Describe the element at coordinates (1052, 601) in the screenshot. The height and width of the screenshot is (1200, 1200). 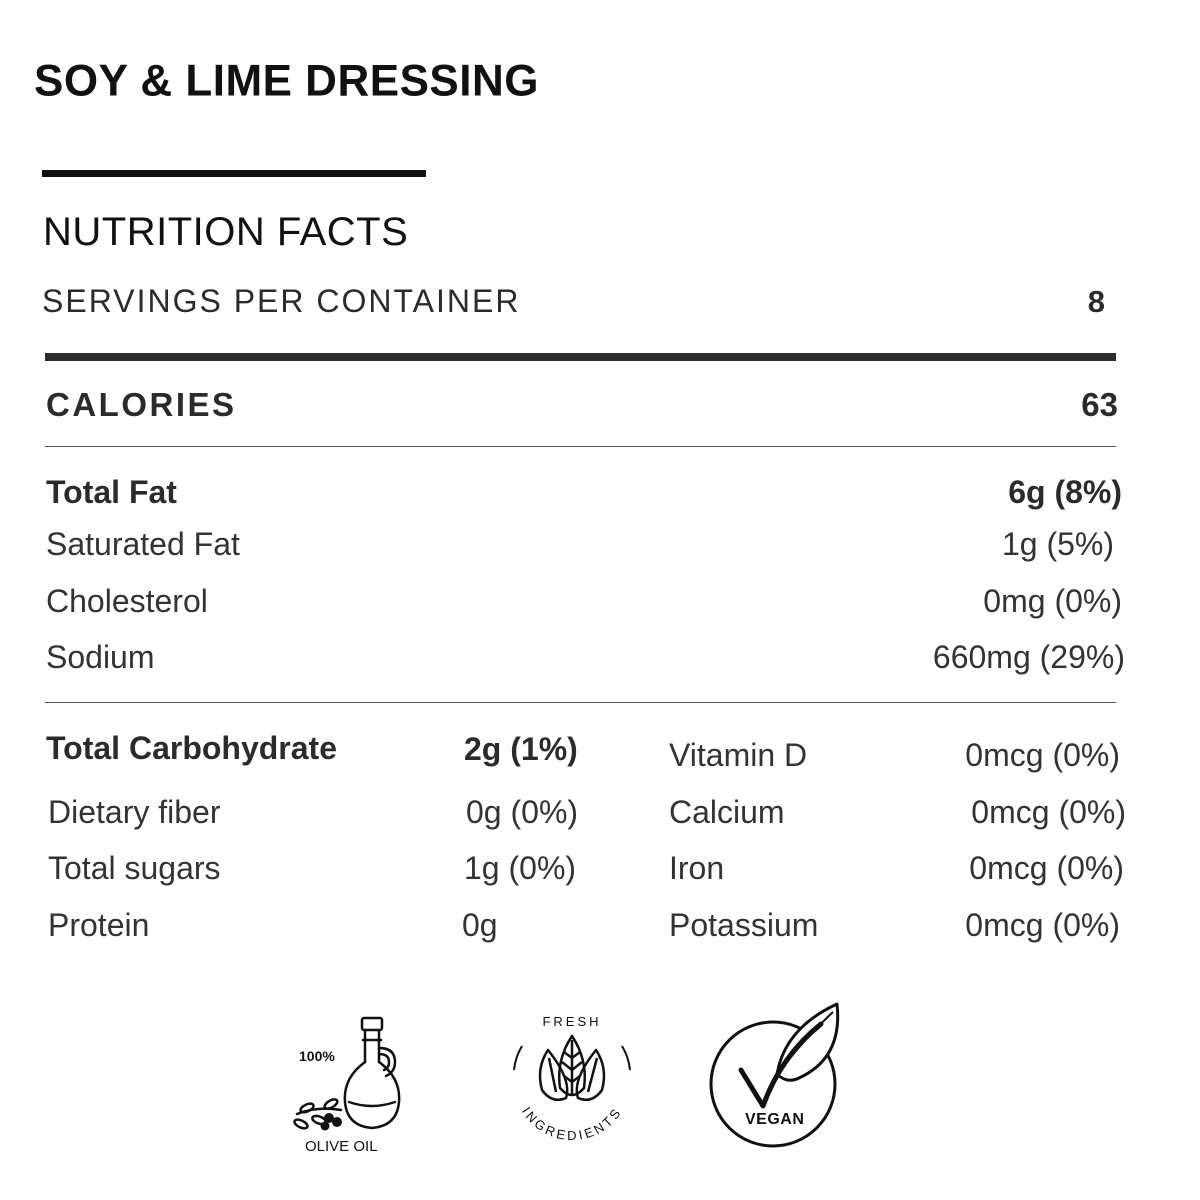
I see `cholesterol-value: 0mg (0%)` at that location.